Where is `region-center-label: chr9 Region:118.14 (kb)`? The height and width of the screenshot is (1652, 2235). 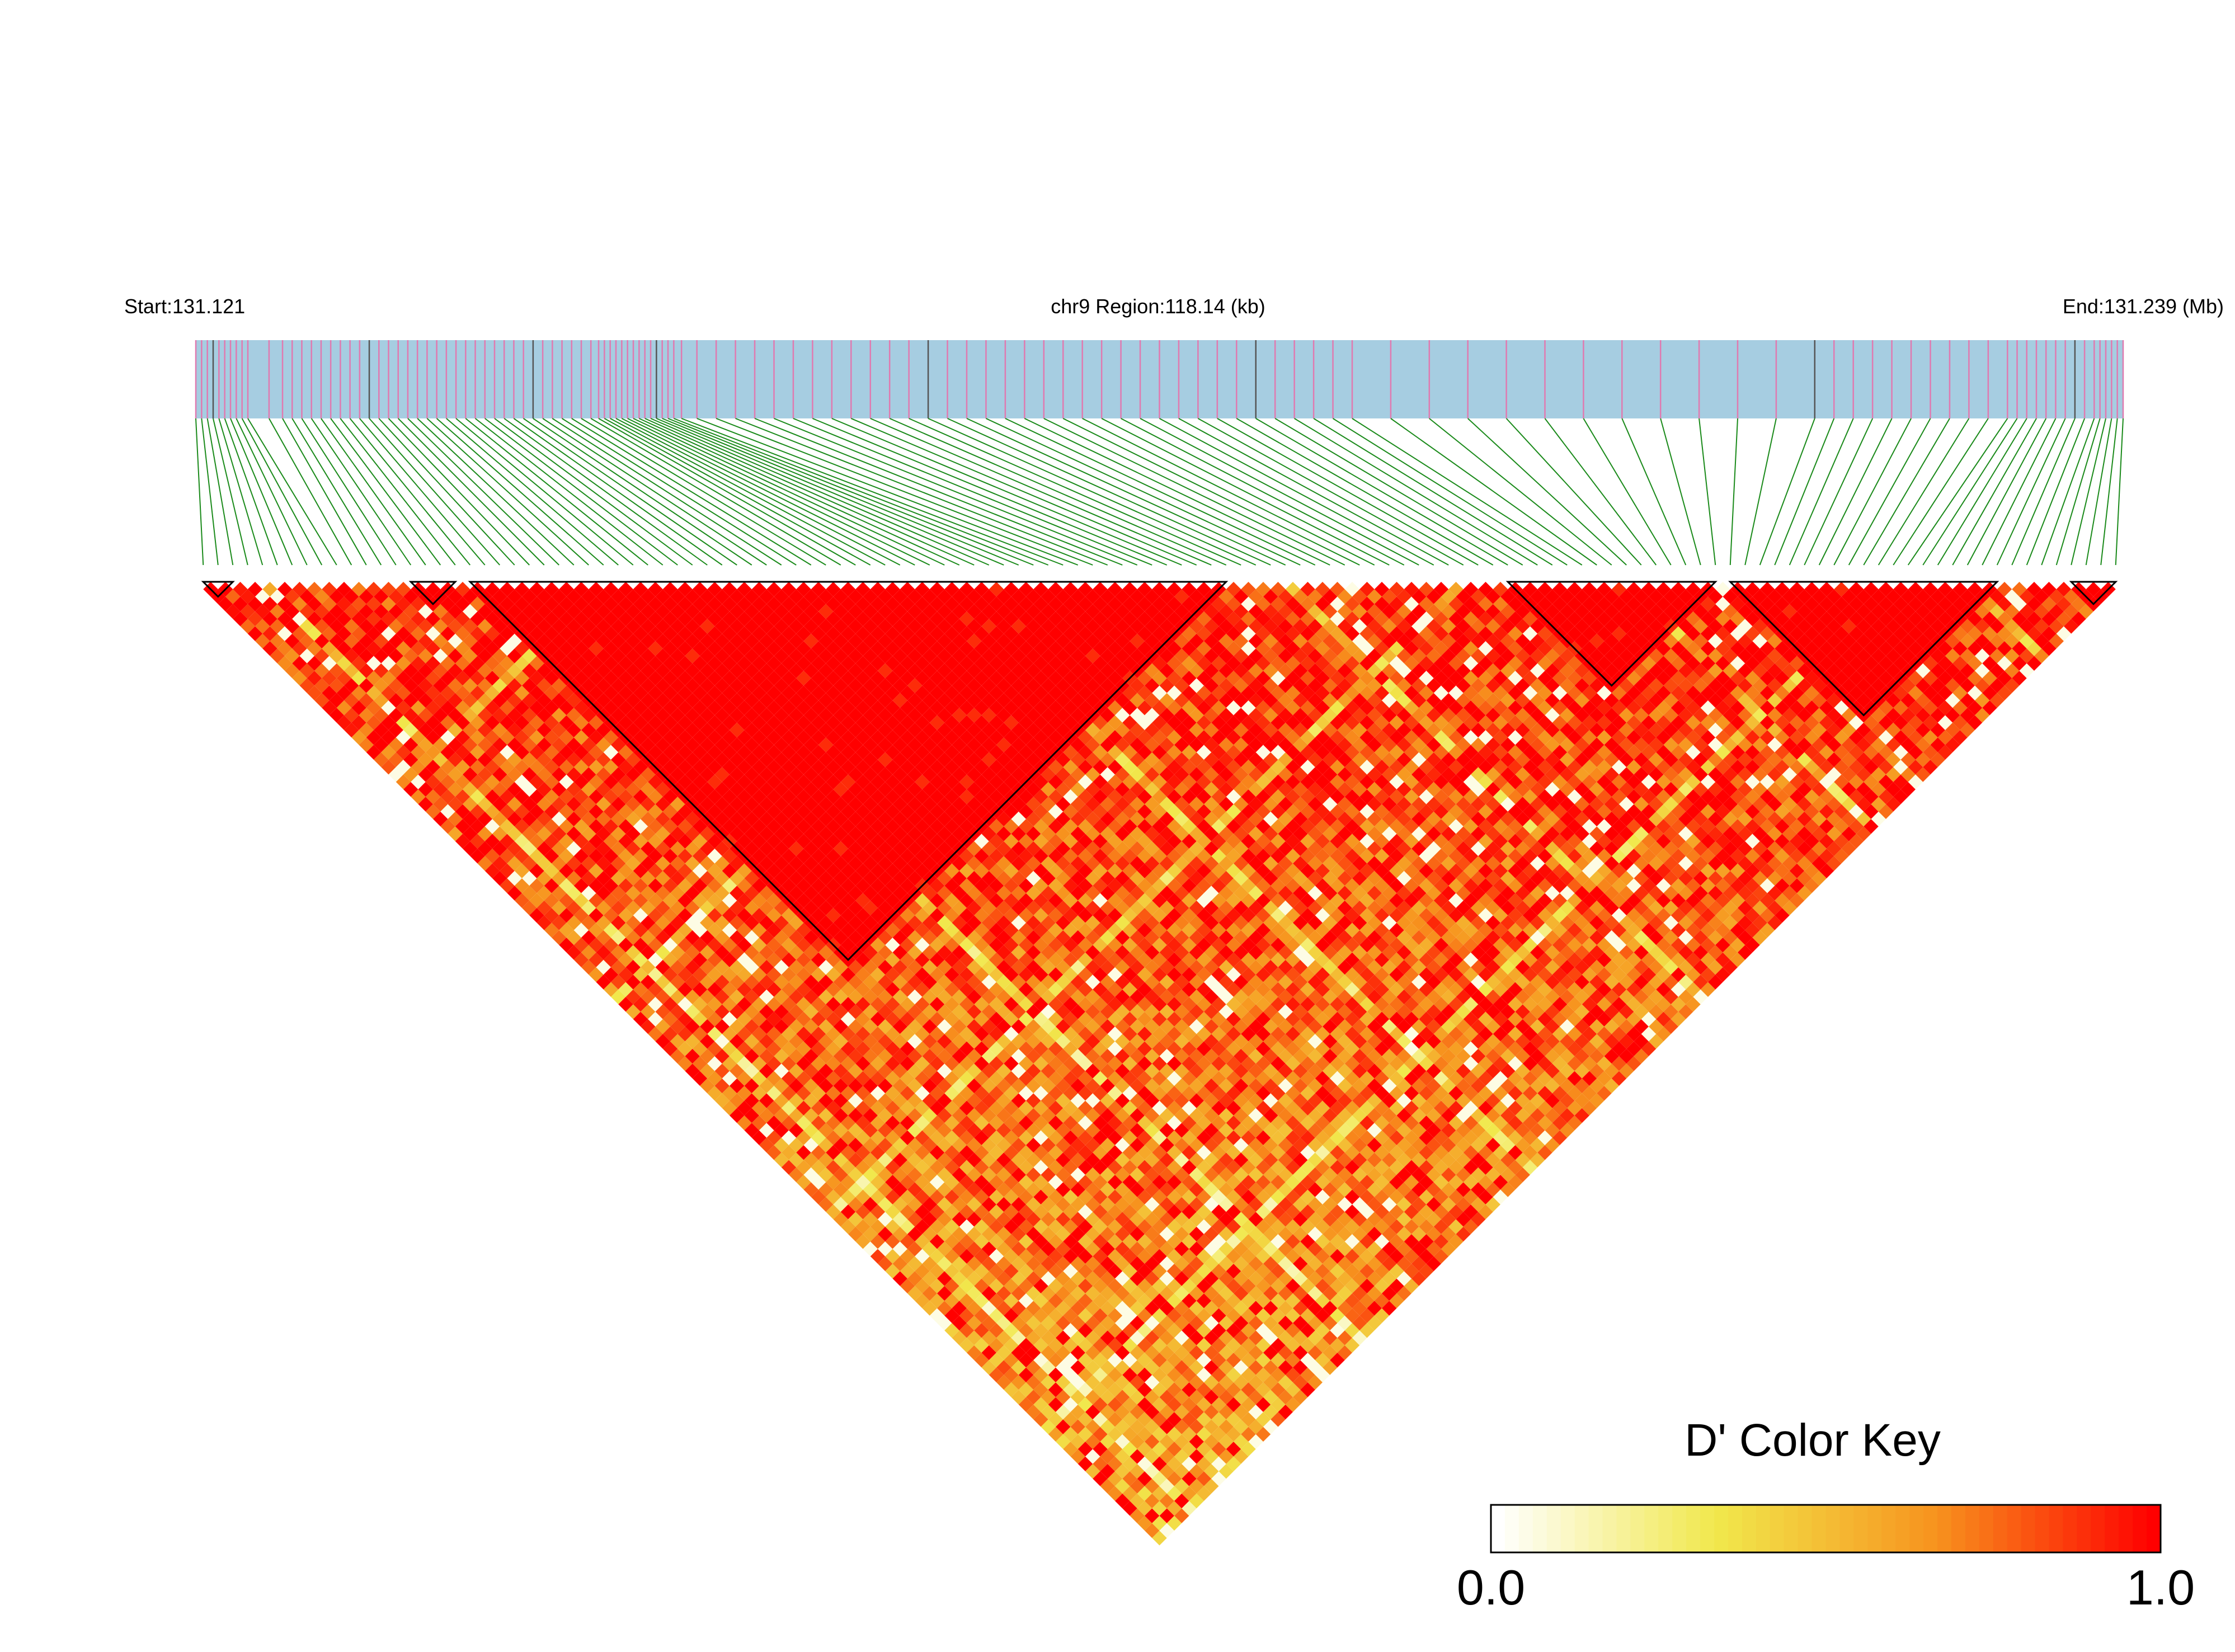
region-center-label: chr9 Region:118.14 (kb) is located at coordinates (1158, 306).